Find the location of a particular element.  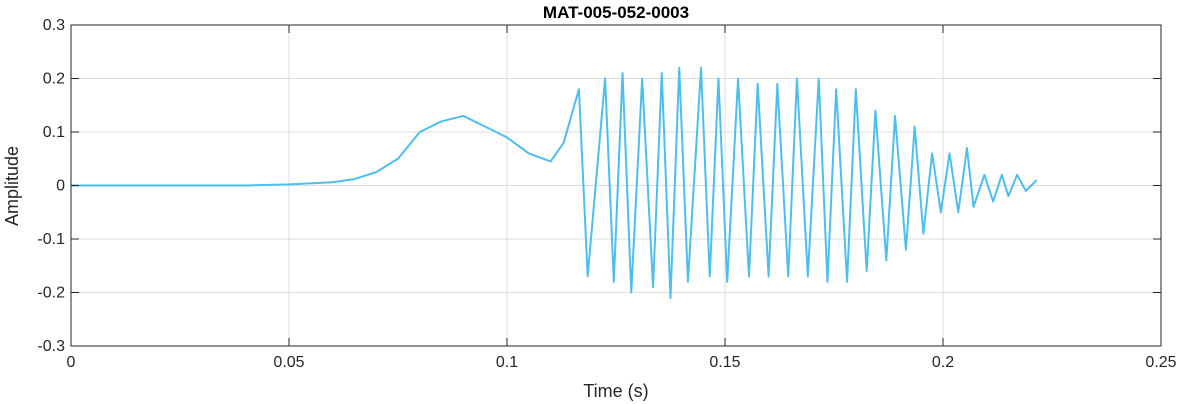

y-tick-label: 0.1 is located at coordinates (54, 132).